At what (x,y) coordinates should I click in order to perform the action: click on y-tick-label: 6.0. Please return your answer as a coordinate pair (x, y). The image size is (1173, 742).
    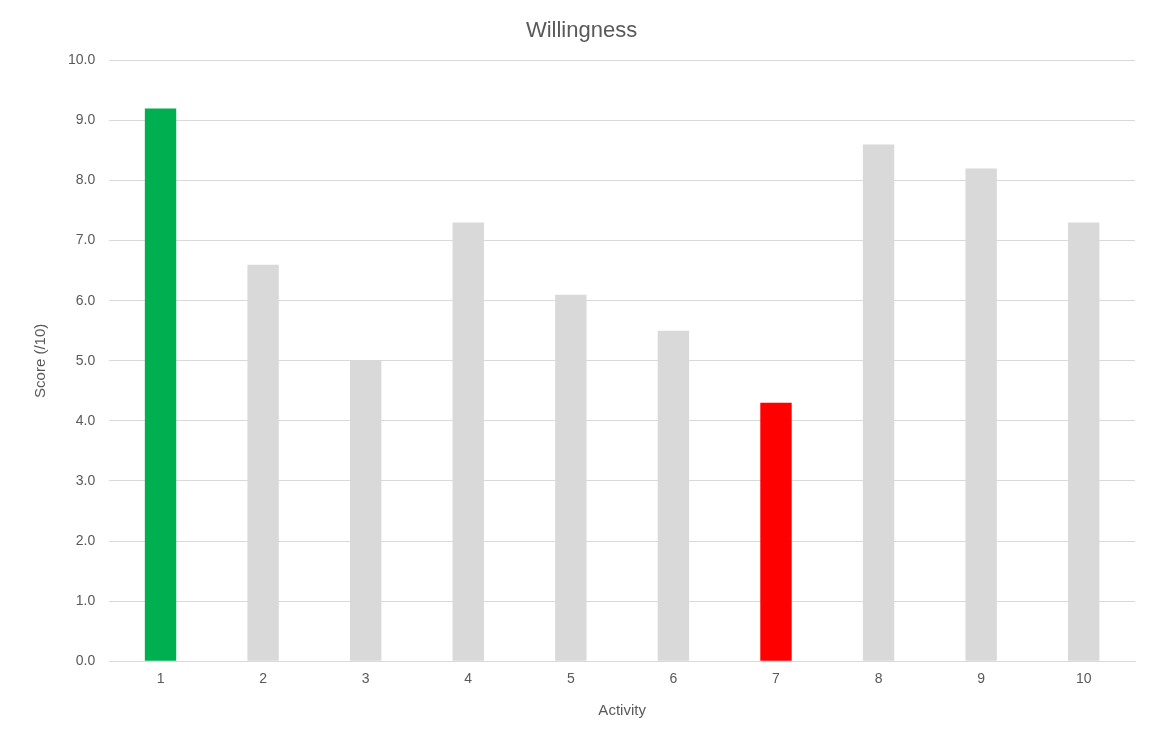
    Looking at the image, I should click on (85, 299).